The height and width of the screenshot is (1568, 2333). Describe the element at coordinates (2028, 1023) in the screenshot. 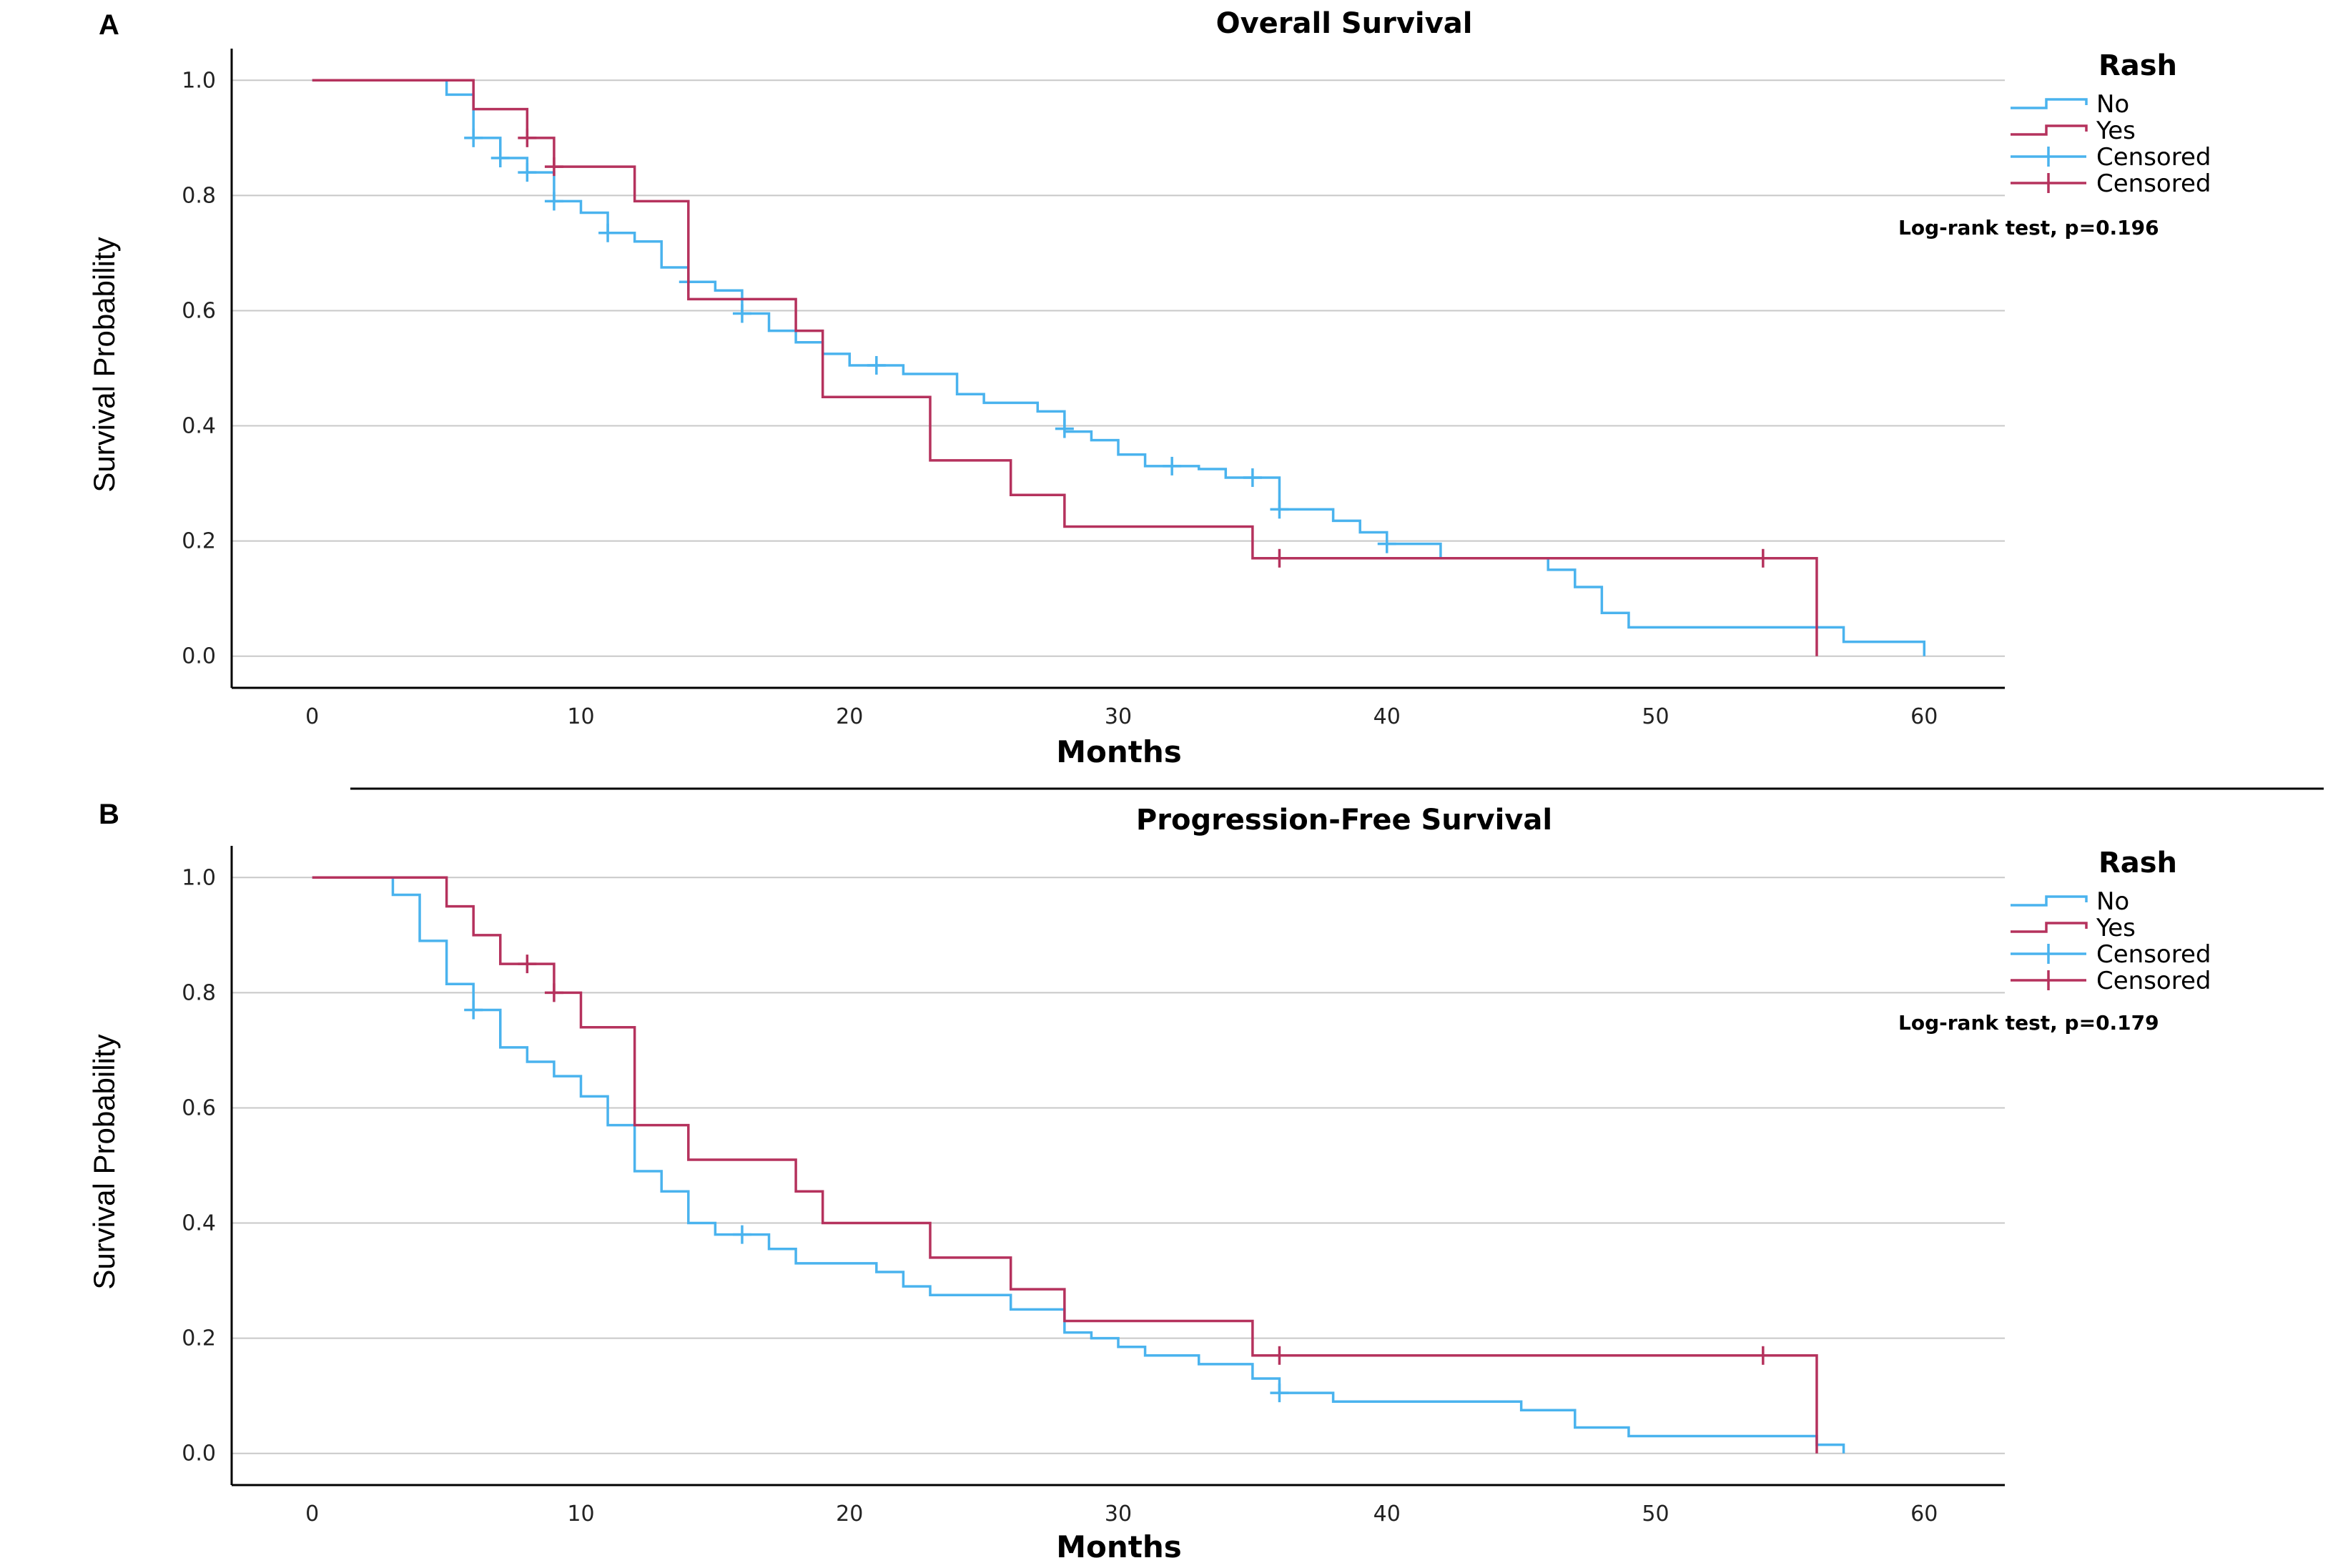

I see `log-rank-annotation: Log-rank test, p=0.179` at that location.